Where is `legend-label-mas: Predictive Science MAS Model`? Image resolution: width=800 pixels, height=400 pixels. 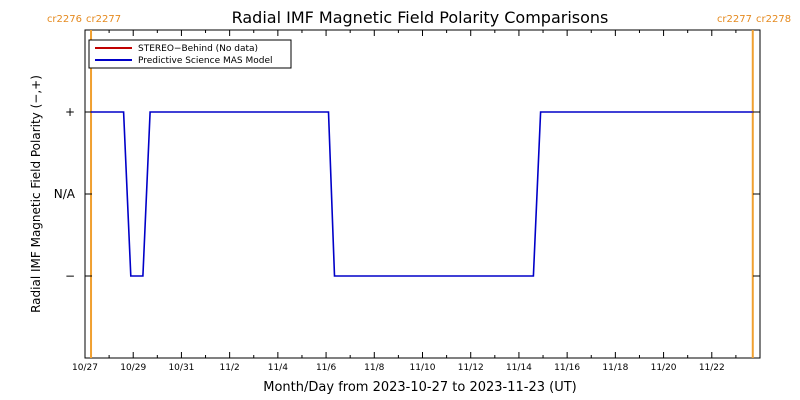
legend-label-mas: Predictive Science MAS Model is located at coordinates (205, 61).